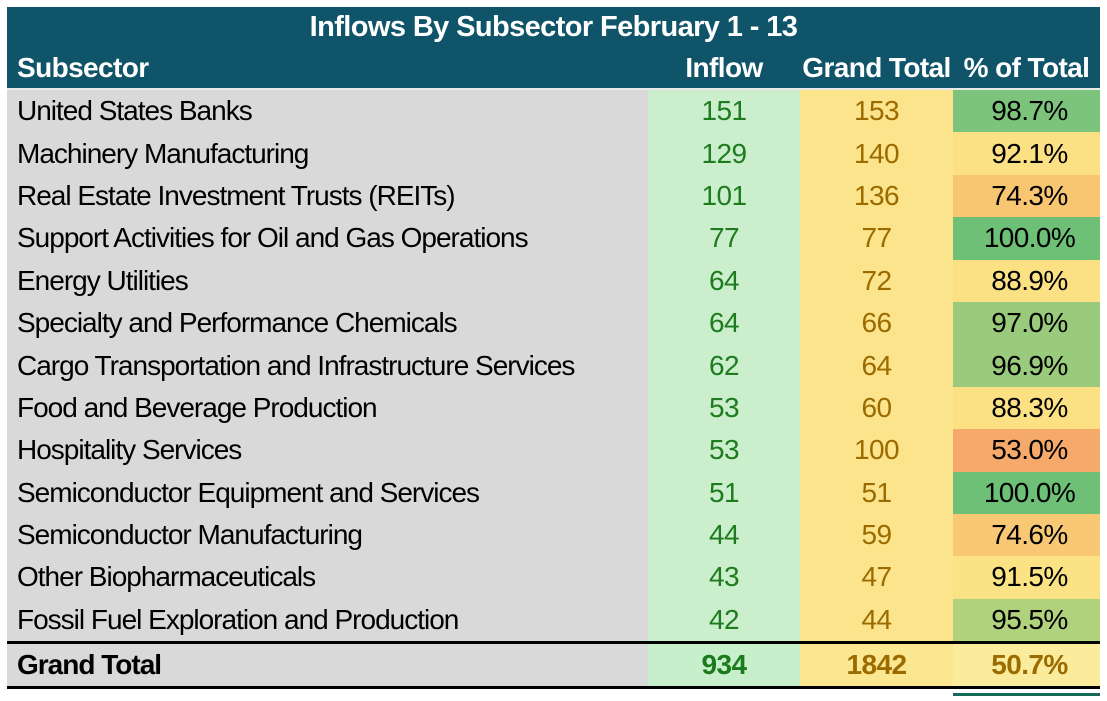 The image size is (1107, 701). Describe the element at coordinates (876, 665) in the screenshot. I see `grand-total-total: 1842` at that location.